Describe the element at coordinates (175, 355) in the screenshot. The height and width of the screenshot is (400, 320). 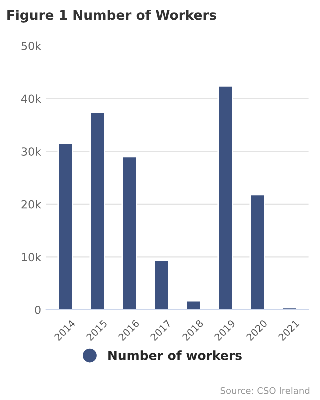
I see `legend-label: Number of workers` at that location.